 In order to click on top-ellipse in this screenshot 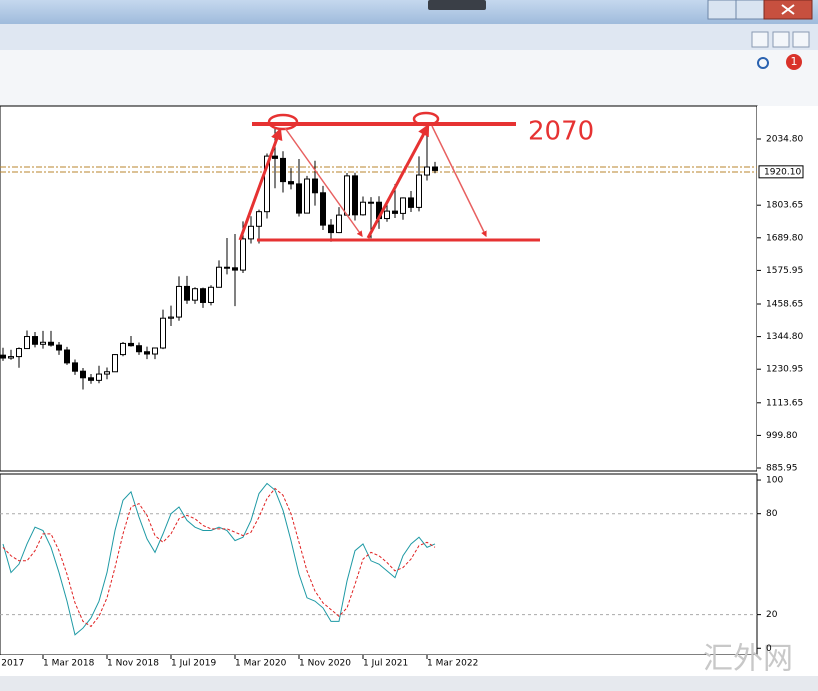, I will do `click(283, 122)`.